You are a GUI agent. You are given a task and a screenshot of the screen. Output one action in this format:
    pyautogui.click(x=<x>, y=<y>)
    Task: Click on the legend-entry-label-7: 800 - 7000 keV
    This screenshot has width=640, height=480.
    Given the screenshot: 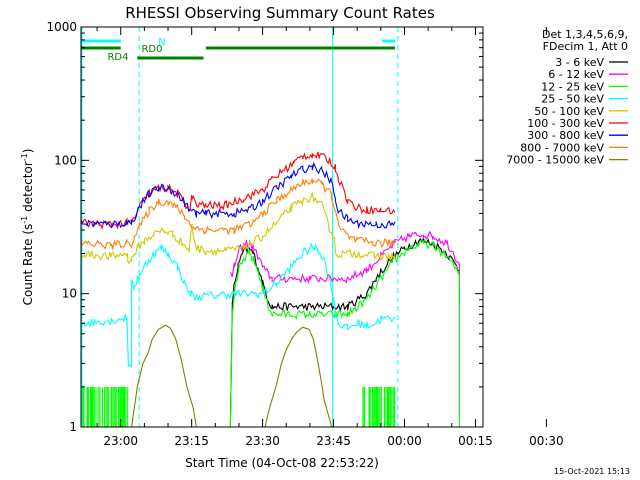 What is the action you would take?
    pyautogui.click(x=562, y=147)
    